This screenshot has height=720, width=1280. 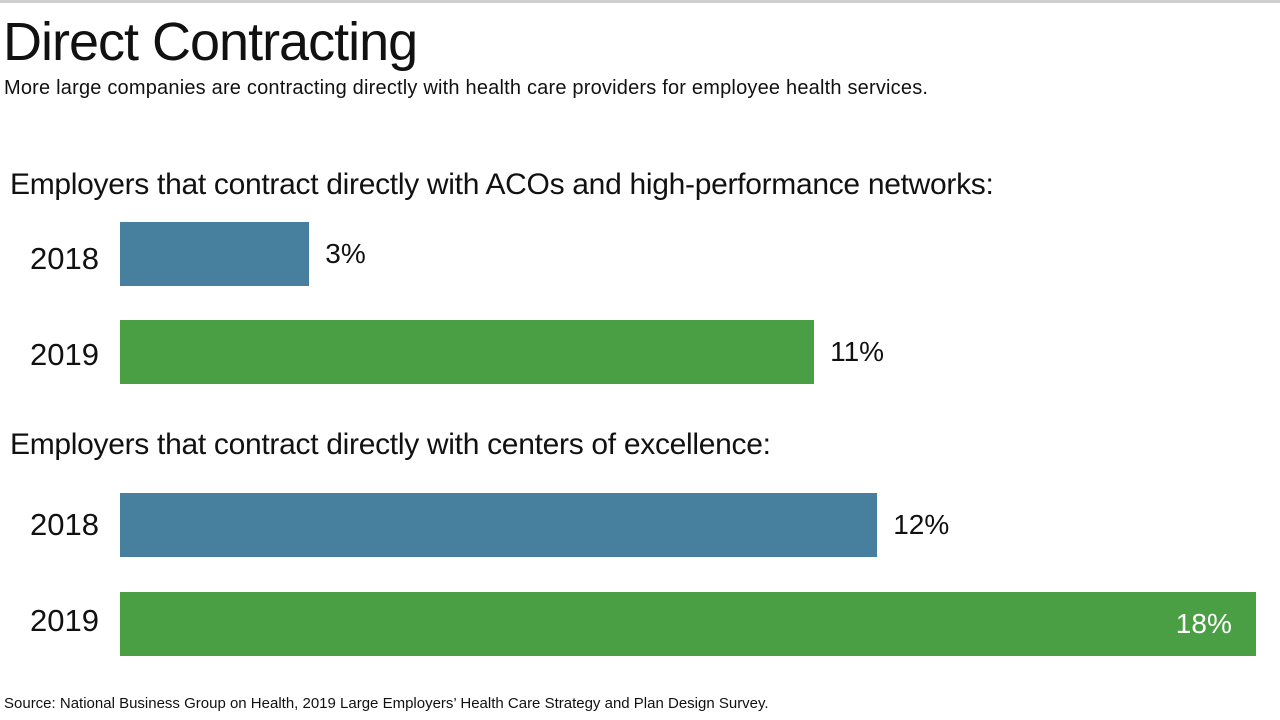 I want to click on value-label: 18%, so click(x=1203, y=623).